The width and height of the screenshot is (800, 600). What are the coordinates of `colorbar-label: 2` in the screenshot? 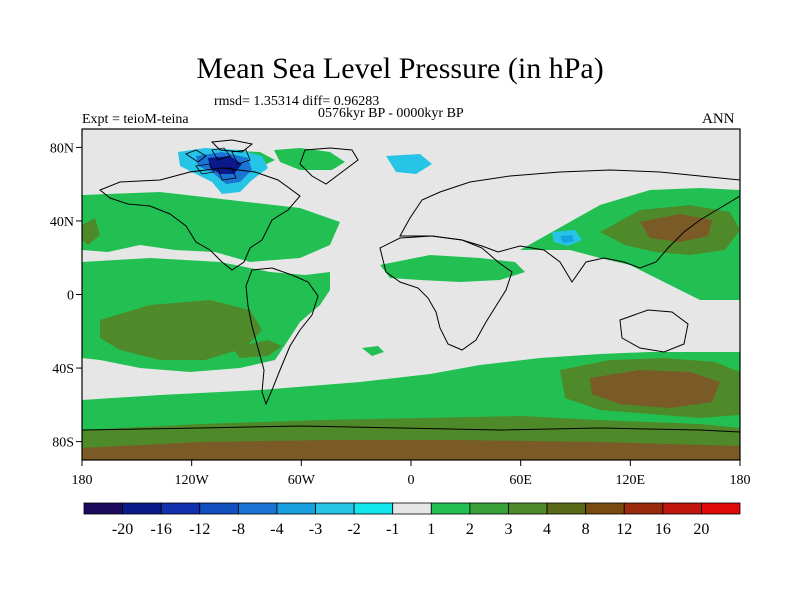 It's located at (470, 529).